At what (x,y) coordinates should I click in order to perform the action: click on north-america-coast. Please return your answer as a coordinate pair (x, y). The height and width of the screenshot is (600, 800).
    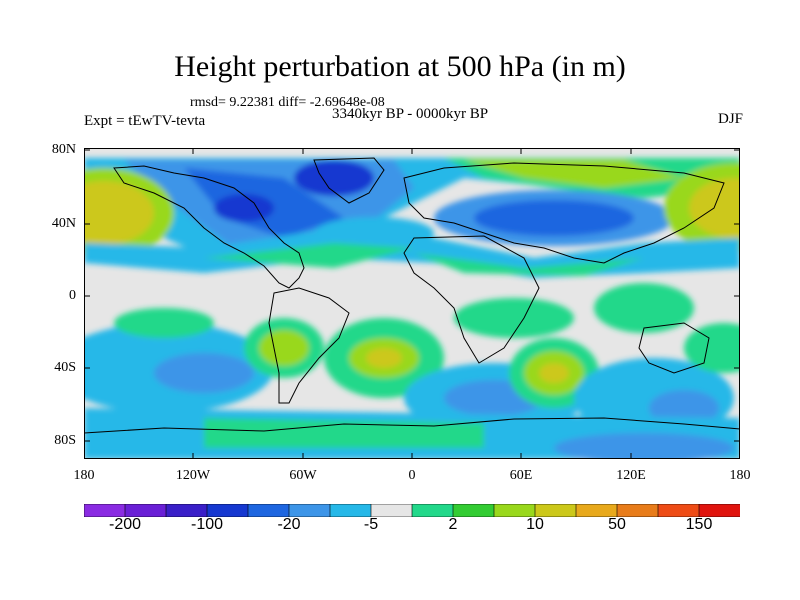
    Looking at the image, I should click on (209, 227).